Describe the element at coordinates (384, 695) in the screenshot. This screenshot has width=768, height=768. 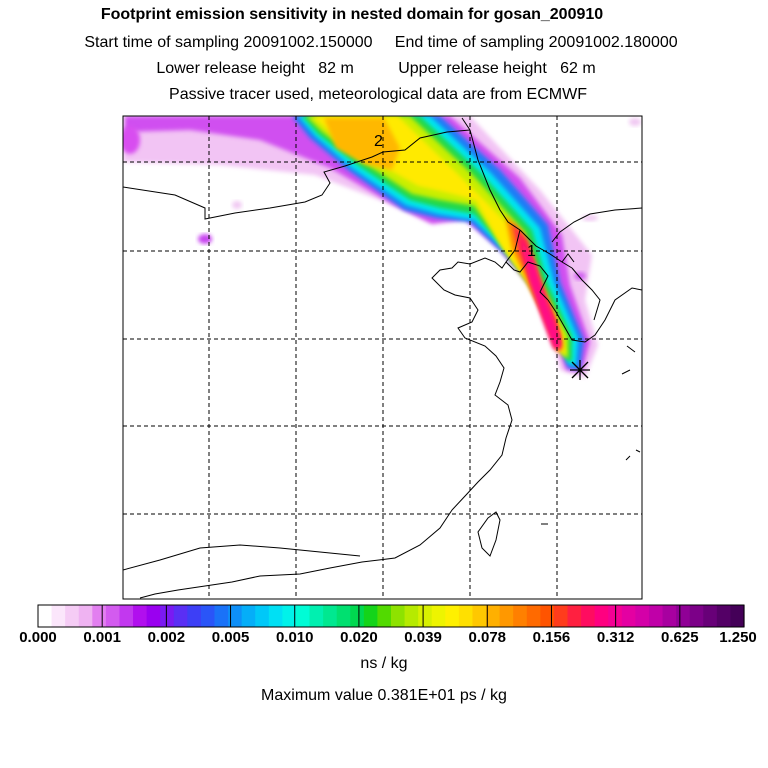
I see `maximum-value: Maximum value 0.381E+01 ps / kg` at that location.